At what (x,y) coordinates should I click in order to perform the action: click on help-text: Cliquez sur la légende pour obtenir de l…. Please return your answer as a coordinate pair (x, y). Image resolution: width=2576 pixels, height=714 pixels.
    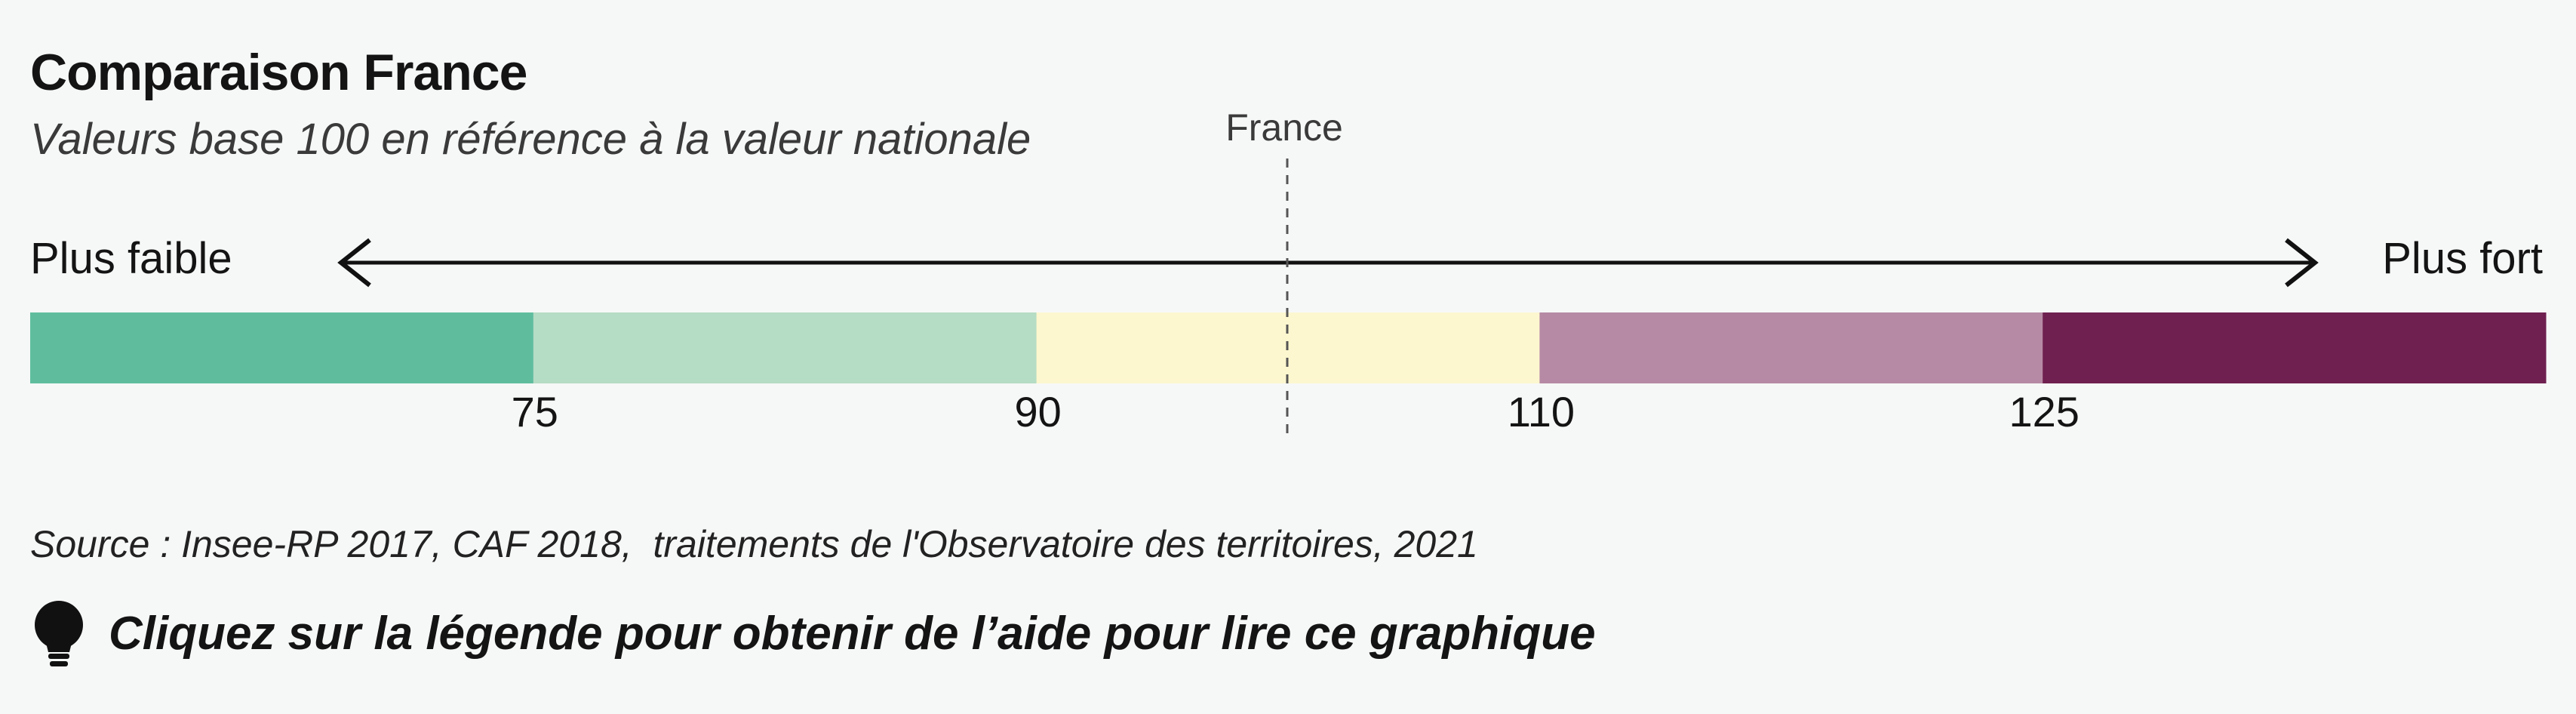
    Looking at the image, I should click on (852, 634).